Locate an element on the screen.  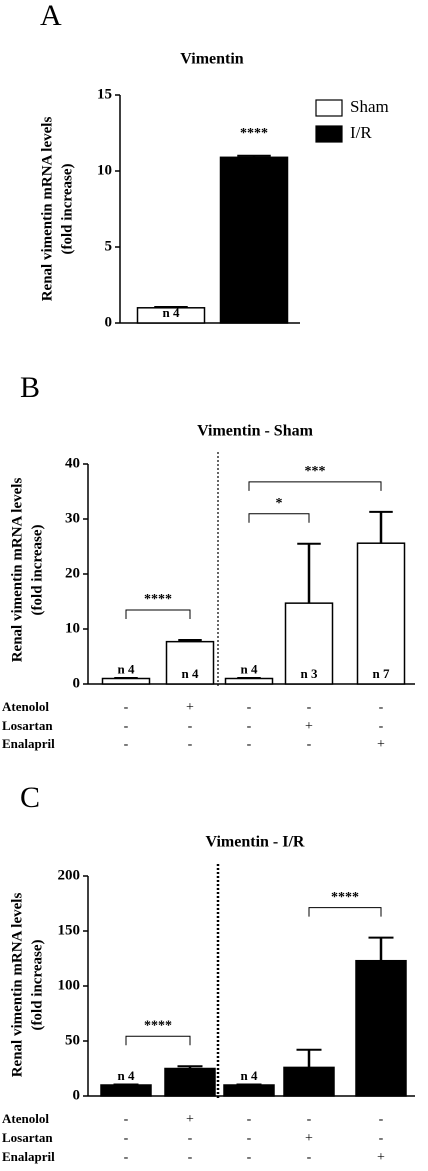
y-tick-label: 15 is located at coordinates (104, 94).